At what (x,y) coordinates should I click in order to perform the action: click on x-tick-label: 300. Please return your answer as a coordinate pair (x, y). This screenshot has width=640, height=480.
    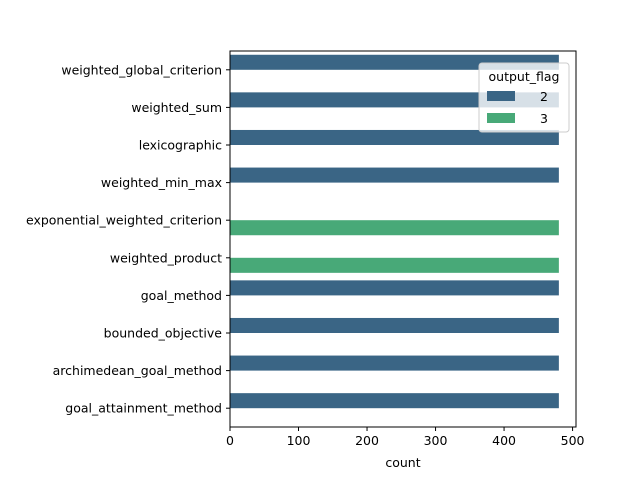
    Looking at the image, I should click on (436, 440).